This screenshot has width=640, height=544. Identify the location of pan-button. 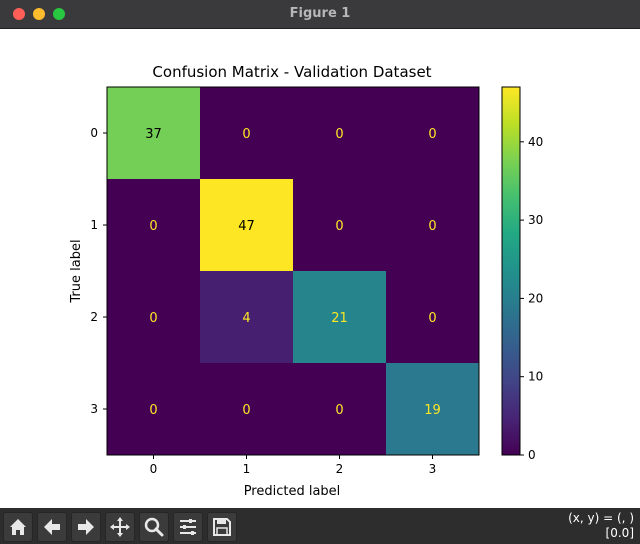
(120, 527).